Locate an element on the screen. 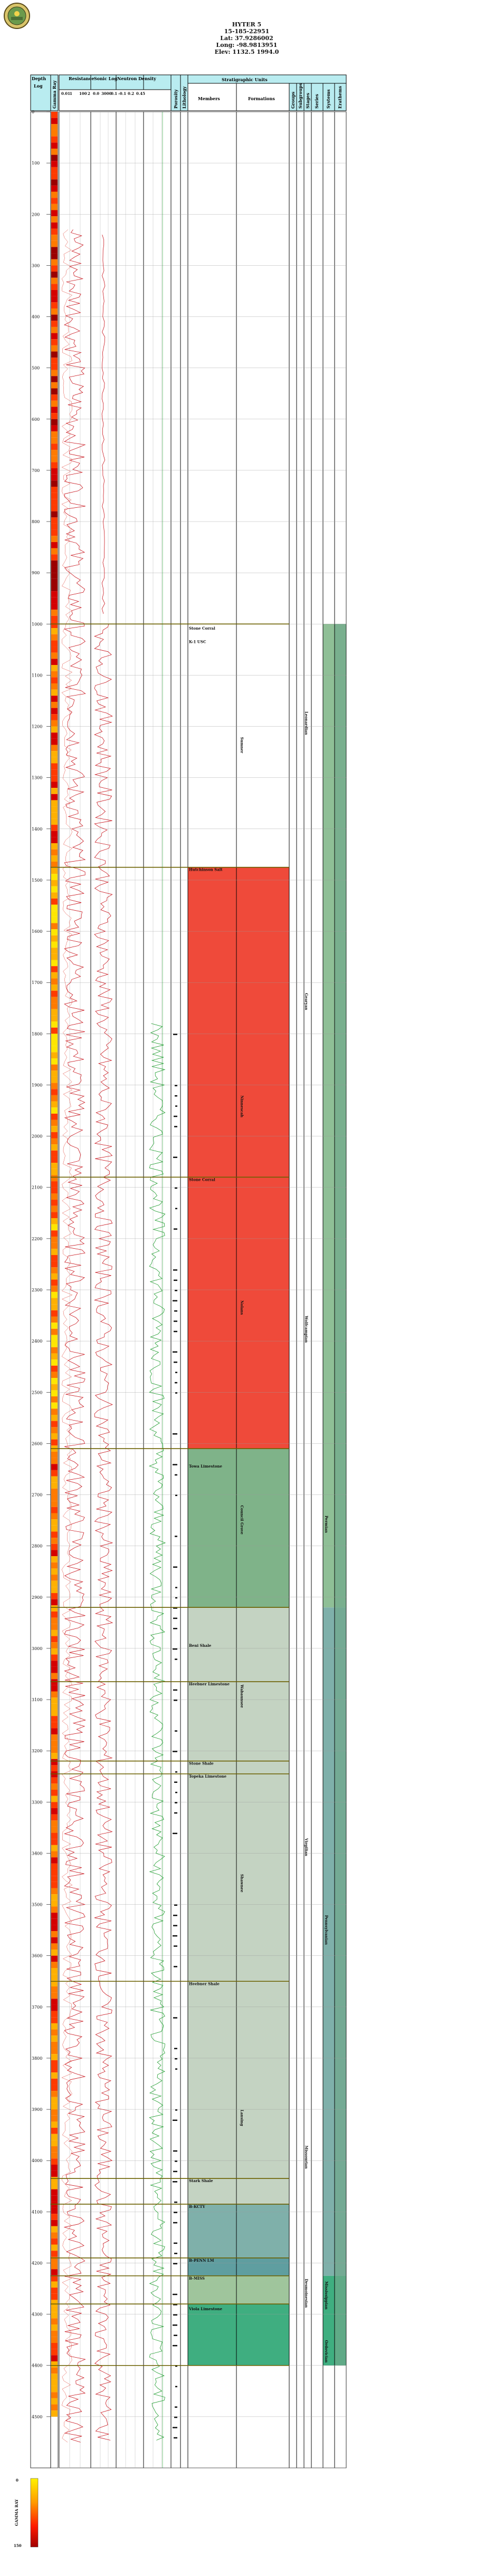  sonic-scale-2: 0.1 is located at coordinates (114, 93).